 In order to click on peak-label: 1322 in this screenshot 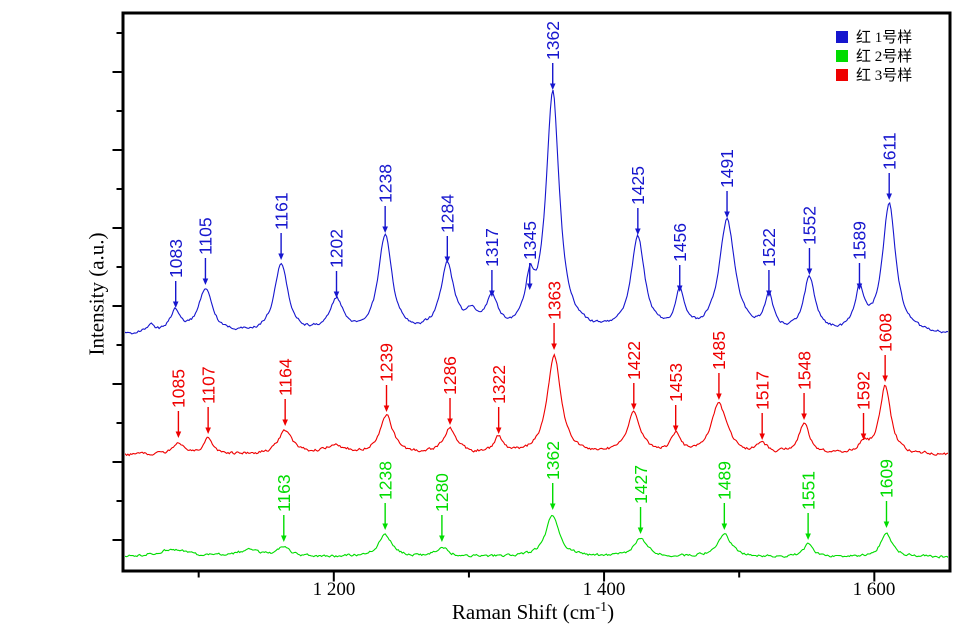, I will do `click(499, 384)`.